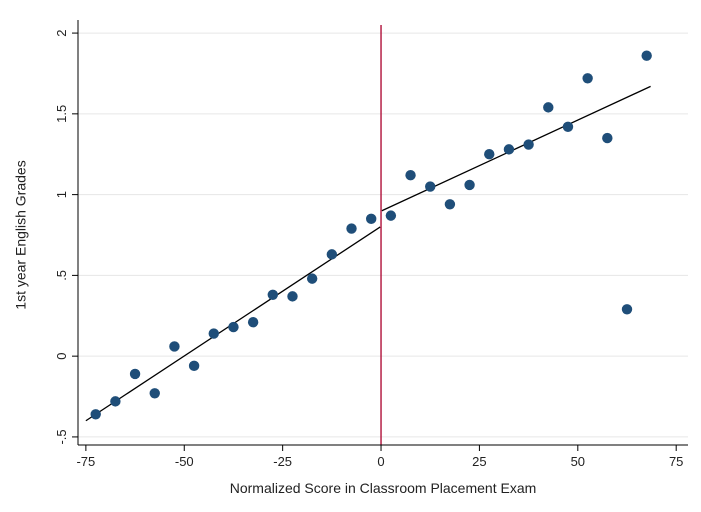  What do you see at coordinates (61, 275) in the screenshot?
I see `y-tick-label: .5` at bounding box center [61, 275].